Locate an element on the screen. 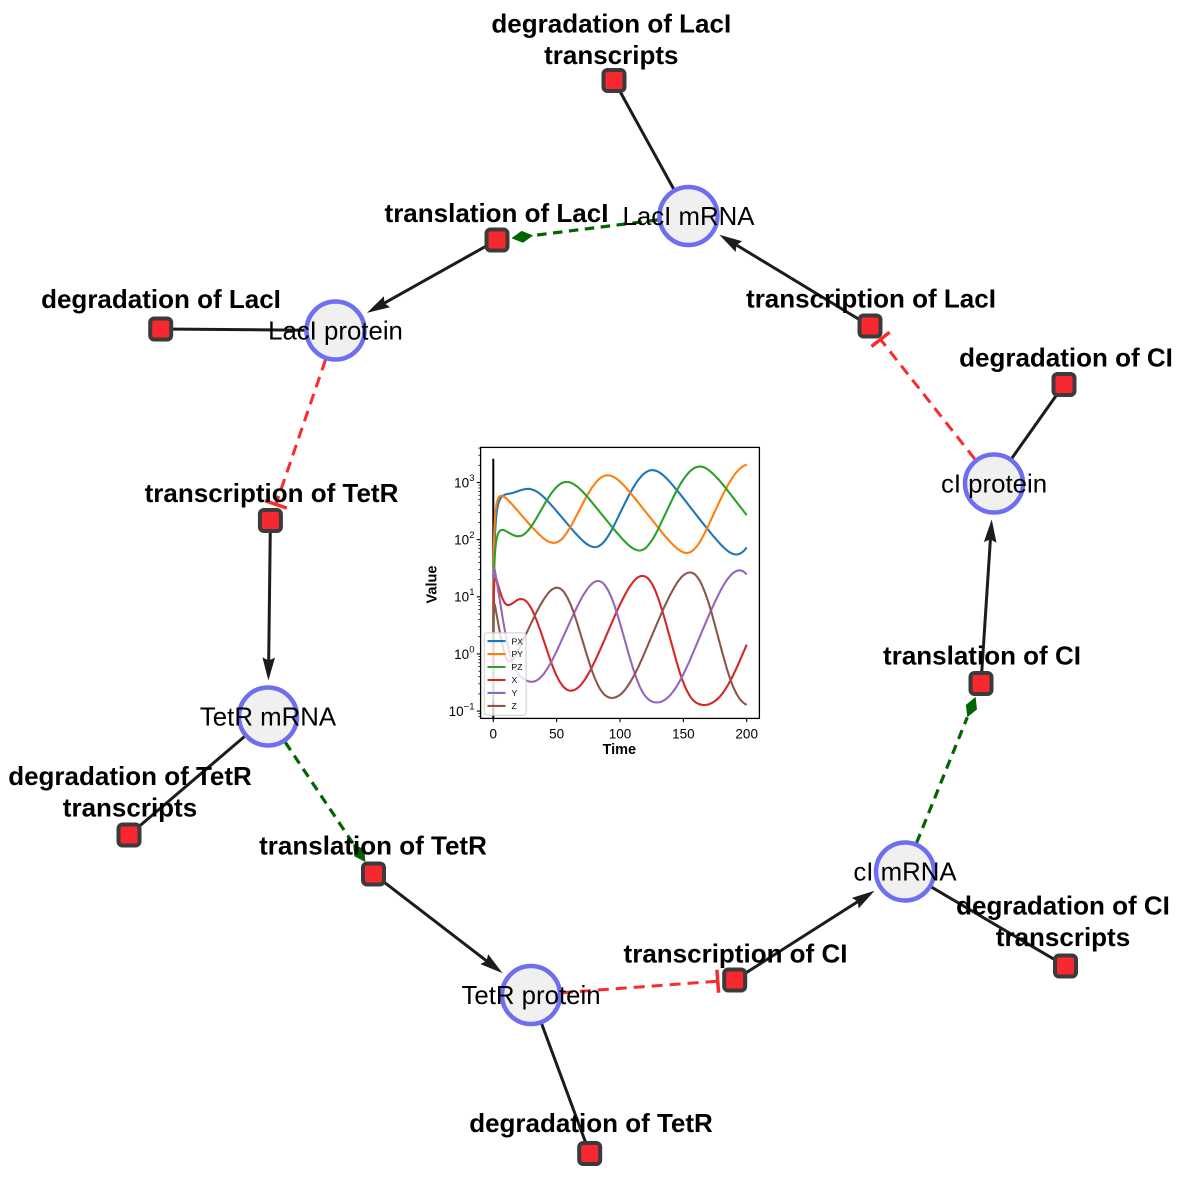 Image resolution: width=1189 pixels, height=1200 pixels. svg-text: PX is located at coordinates (518, 641).